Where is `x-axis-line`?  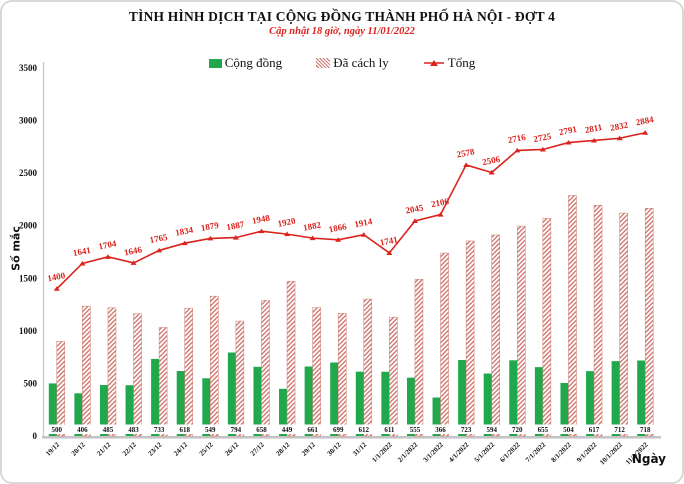 x-axis-line is located at coordinates (351, 437).